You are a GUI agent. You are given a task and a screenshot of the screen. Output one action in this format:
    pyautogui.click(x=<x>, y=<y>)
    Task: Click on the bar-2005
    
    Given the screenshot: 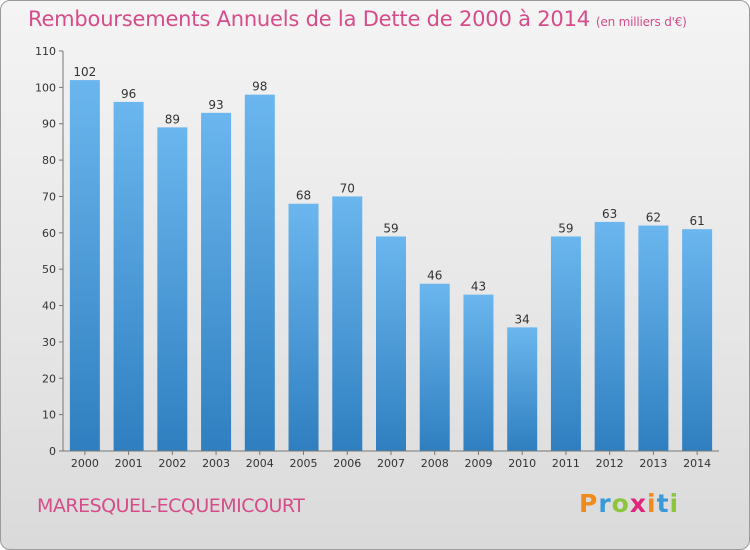 What is the action you would take?
    pyautogui.click(x=303, y=327)
    